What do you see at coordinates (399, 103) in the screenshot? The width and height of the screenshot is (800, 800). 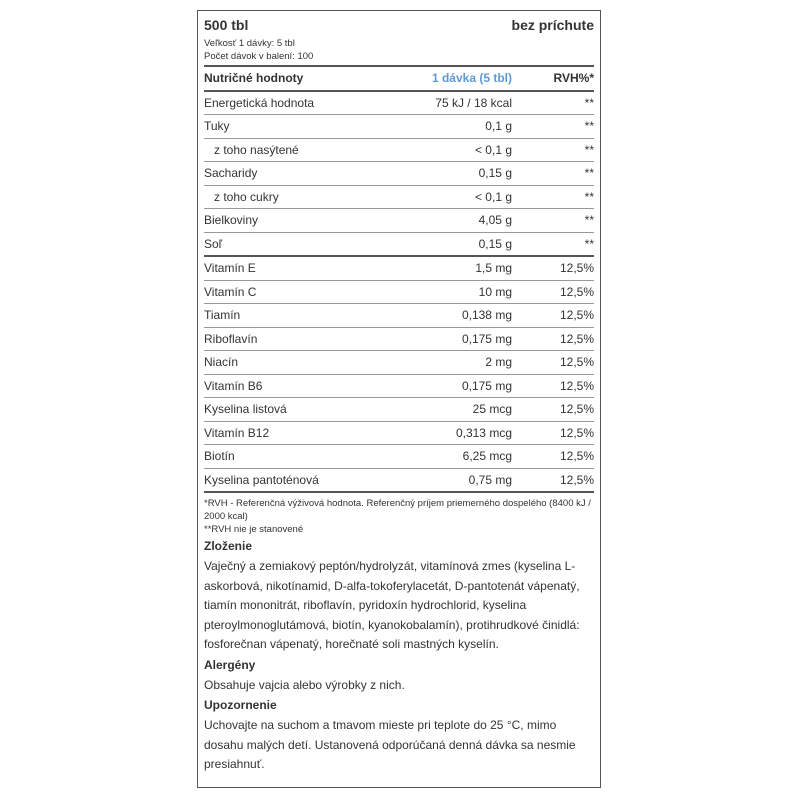 I see `table-row: Energetická hodnota 75 kJ / 18 kcal **` at bounding box center [399, 103].